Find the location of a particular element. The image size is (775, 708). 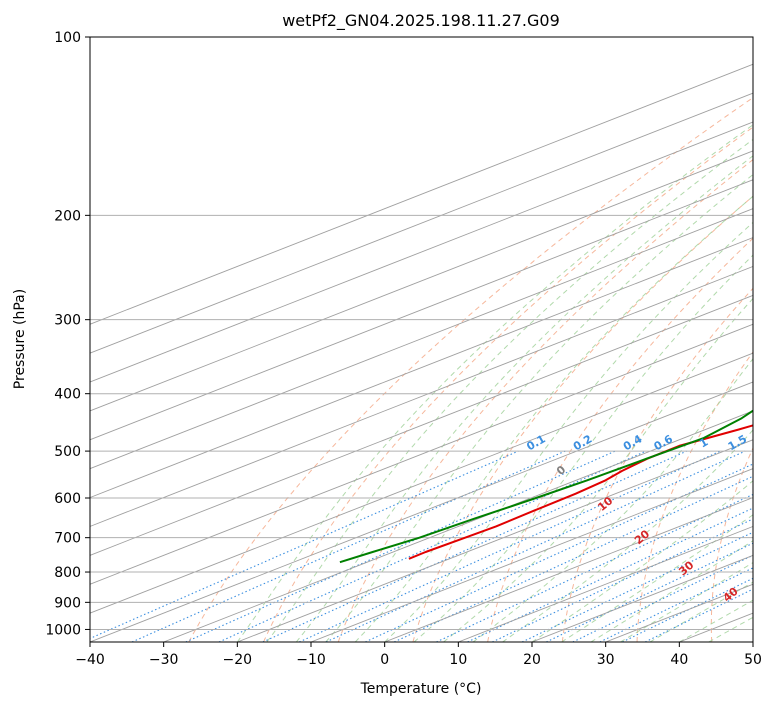

y-tick-label: 100 is located at coordinates (67, 38).